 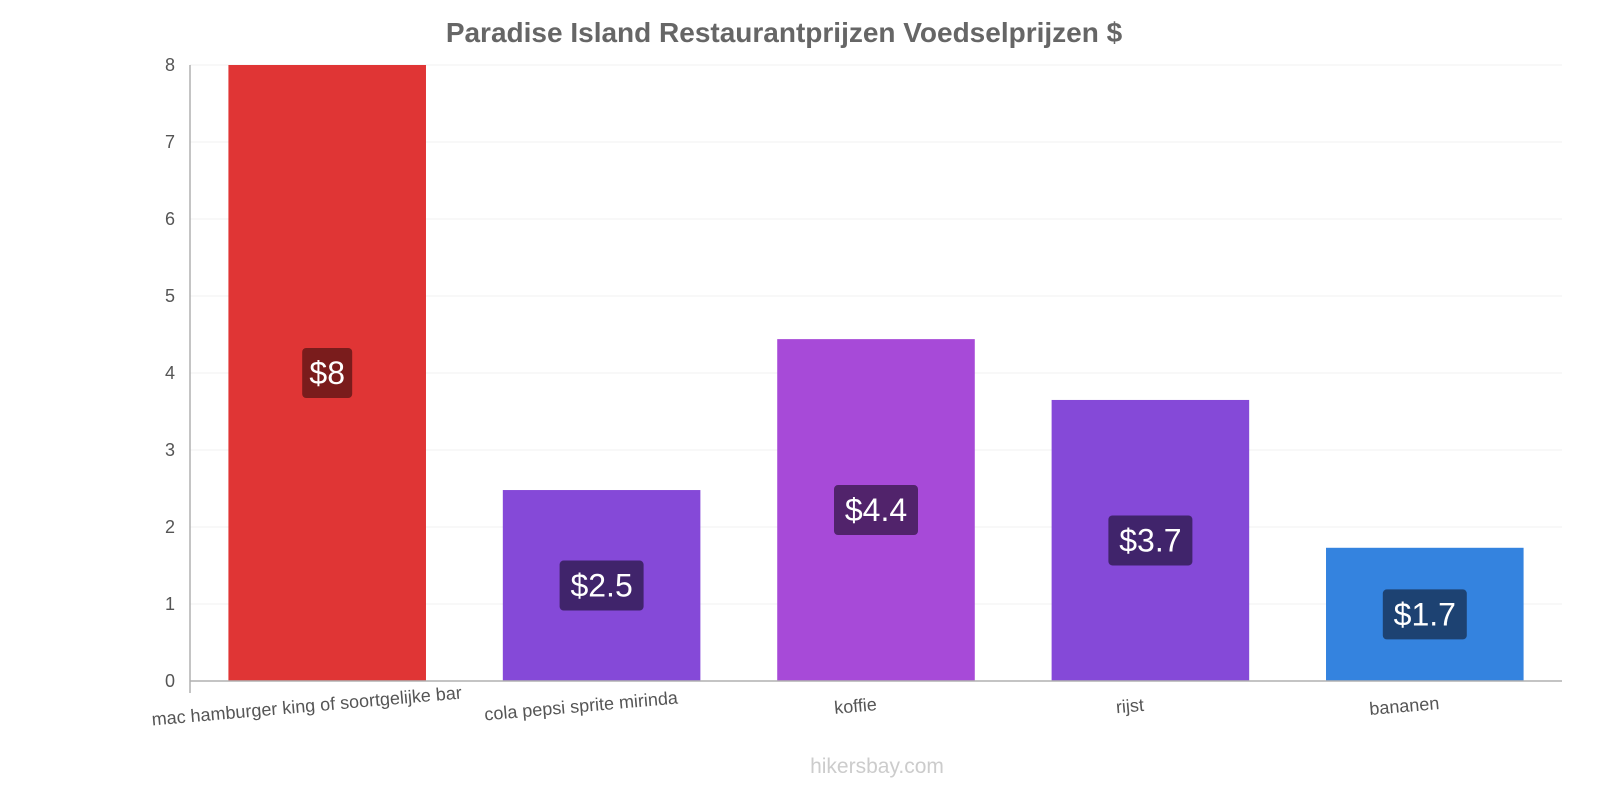 I want to click on x-tick-label-1: cola pepsi sprite mirinda, so click(x=582, y=706).